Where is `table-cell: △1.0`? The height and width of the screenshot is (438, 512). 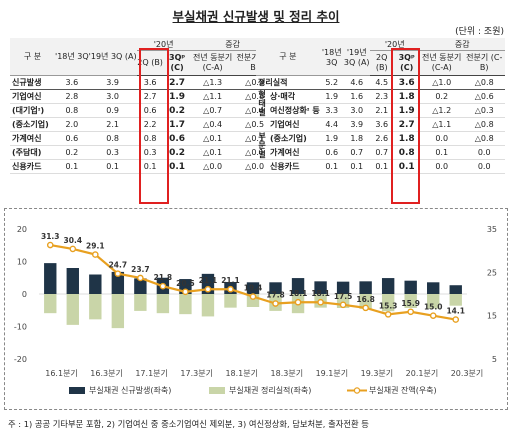 table-cell: △1.0 is located at coordinates (441, 82).